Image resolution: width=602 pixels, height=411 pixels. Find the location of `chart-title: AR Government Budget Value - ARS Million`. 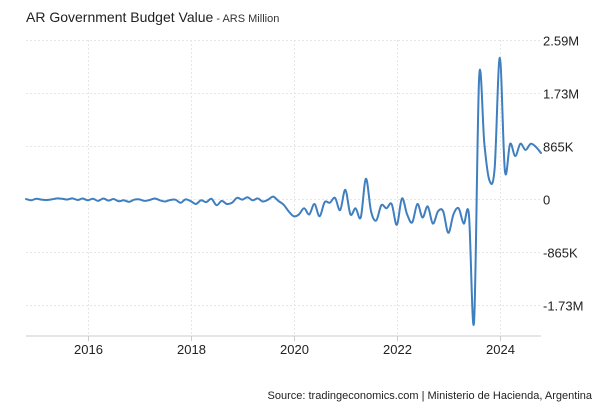

chart-title: AR Government Budget Value - ARS Million is located at coordinates (152, 17).